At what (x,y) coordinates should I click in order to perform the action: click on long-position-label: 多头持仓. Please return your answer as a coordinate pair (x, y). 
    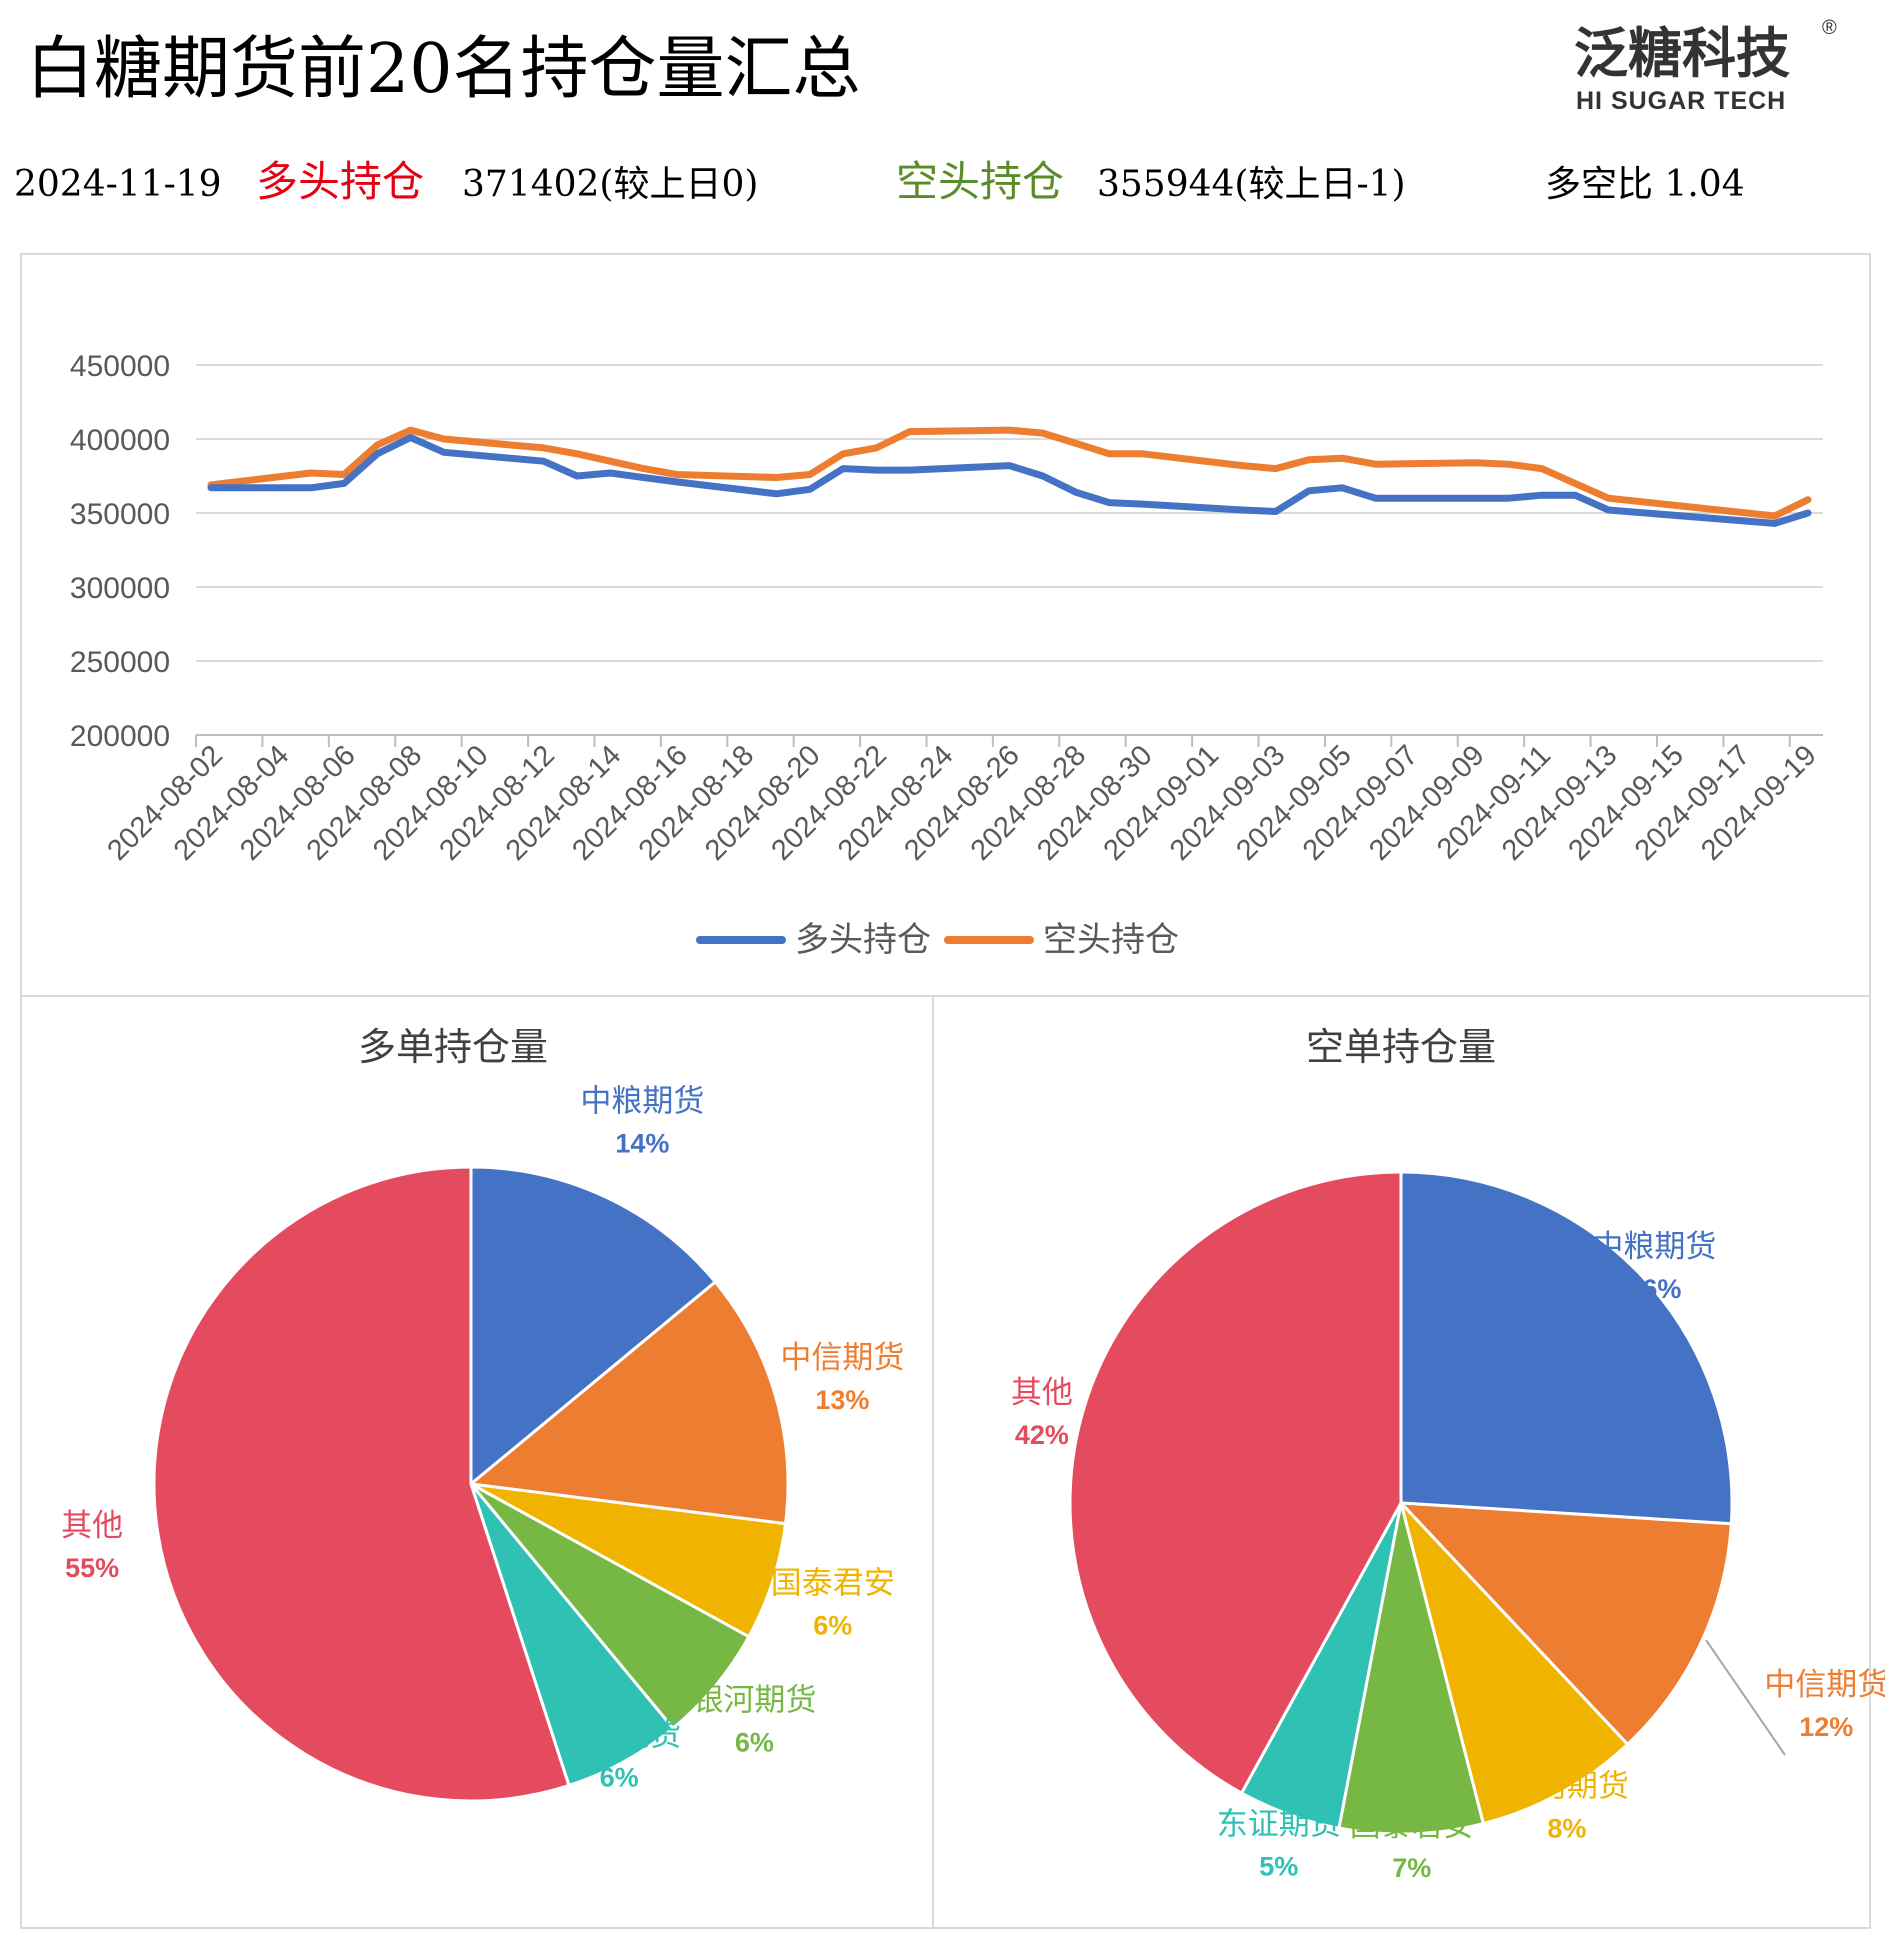
    Looking at the image, I should click on (340, 181).